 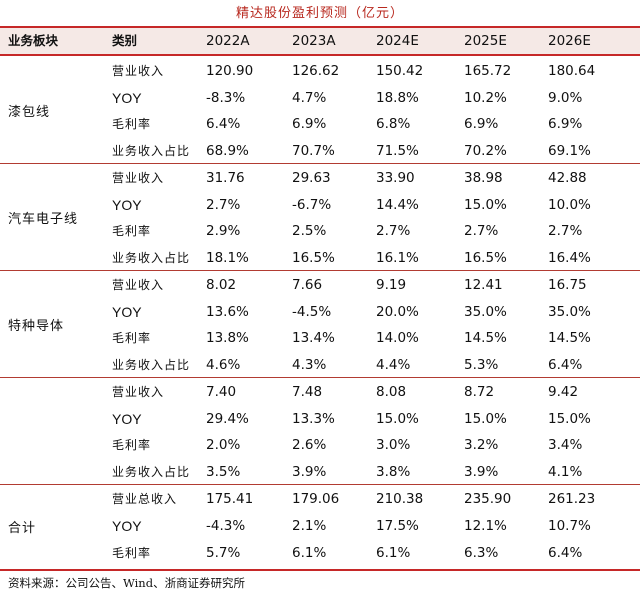 I want to click on table-cell: 8.02, so click(x=221, y=285).